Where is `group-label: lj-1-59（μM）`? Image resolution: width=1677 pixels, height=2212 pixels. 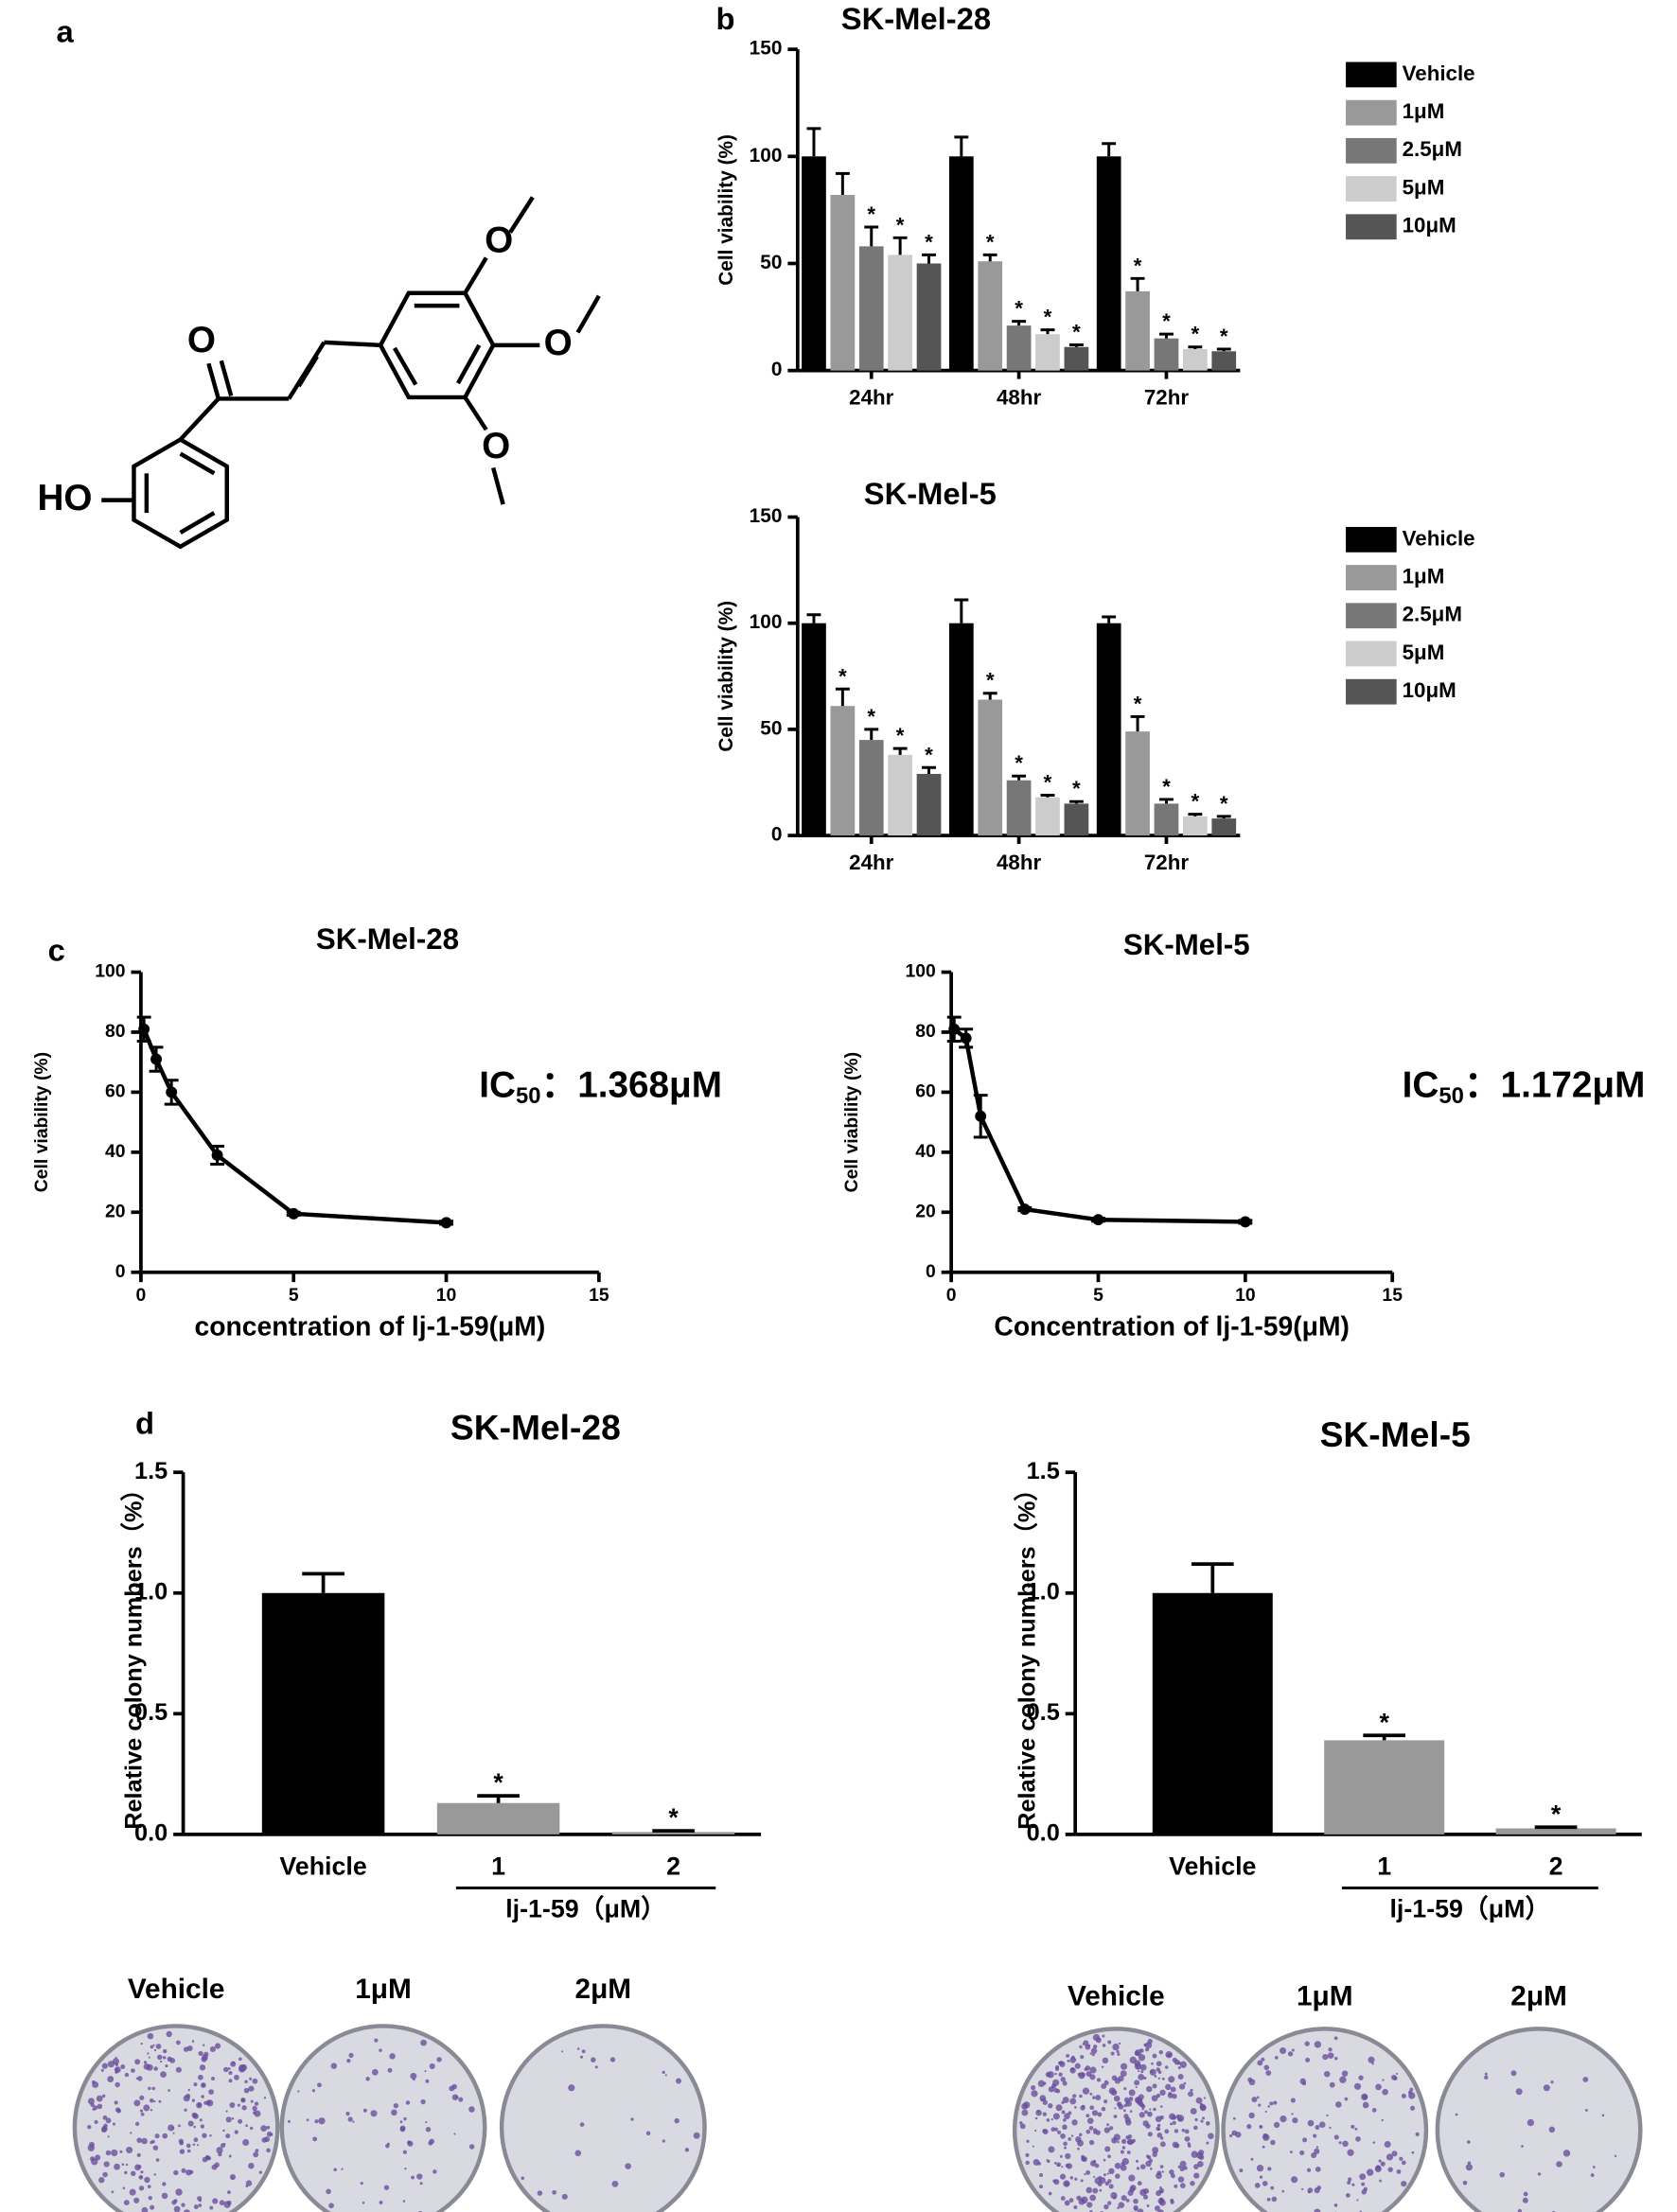 group-label: lj-1-59（μM） is located at coordinates (585, 1908).